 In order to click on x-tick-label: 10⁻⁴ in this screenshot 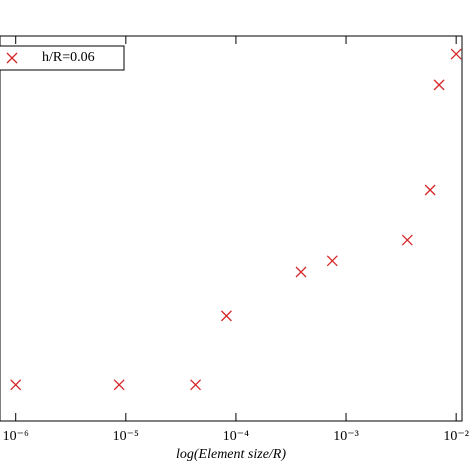, I will do `click(236, 436)`.